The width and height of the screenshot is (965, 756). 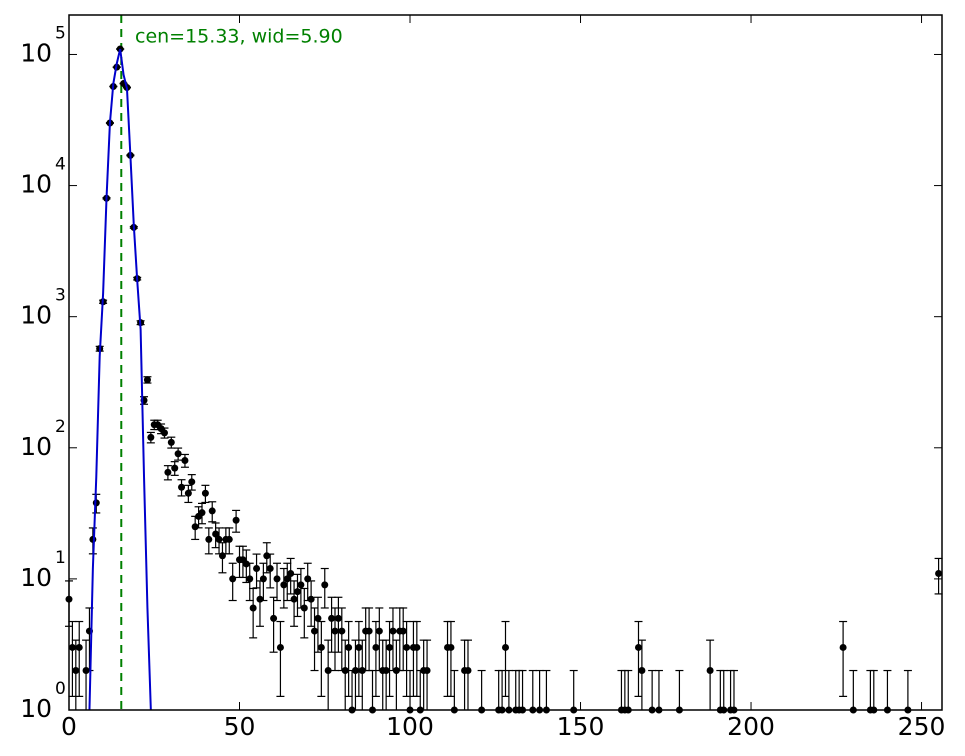 I want to click on y-tick-exponent: 5, so click(x=60, y=33).